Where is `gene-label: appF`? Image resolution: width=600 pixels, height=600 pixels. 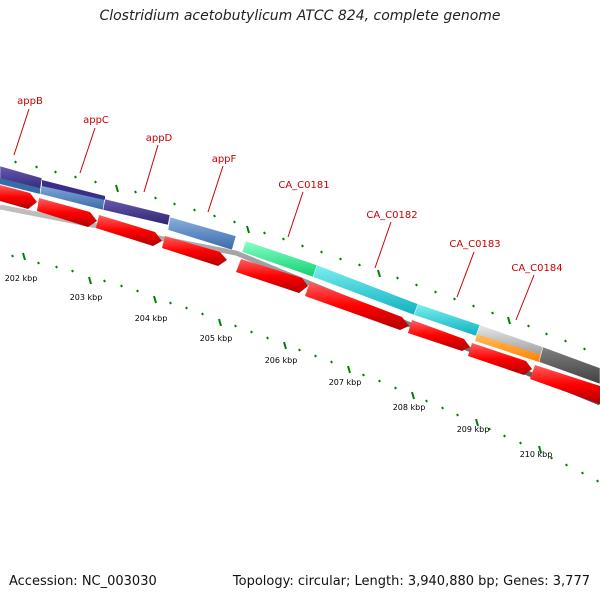
gene-label: appF is located at coordinates (224, 159).